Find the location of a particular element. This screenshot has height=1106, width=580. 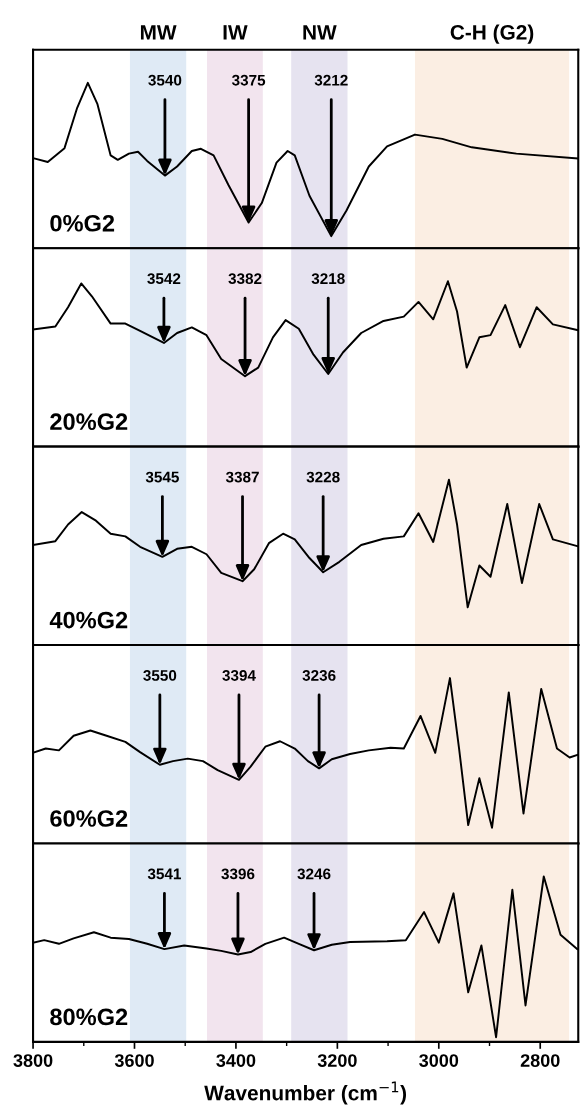

annotation: 3540 is located at coordinates (165, 80).